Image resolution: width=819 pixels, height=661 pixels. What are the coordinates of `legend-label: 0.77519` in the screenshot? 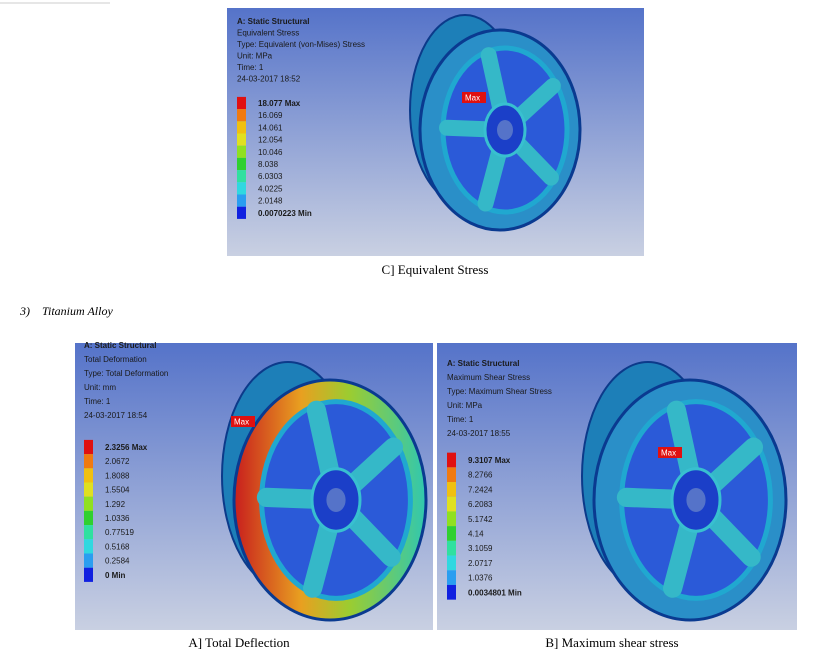 It's located at (119, 532).